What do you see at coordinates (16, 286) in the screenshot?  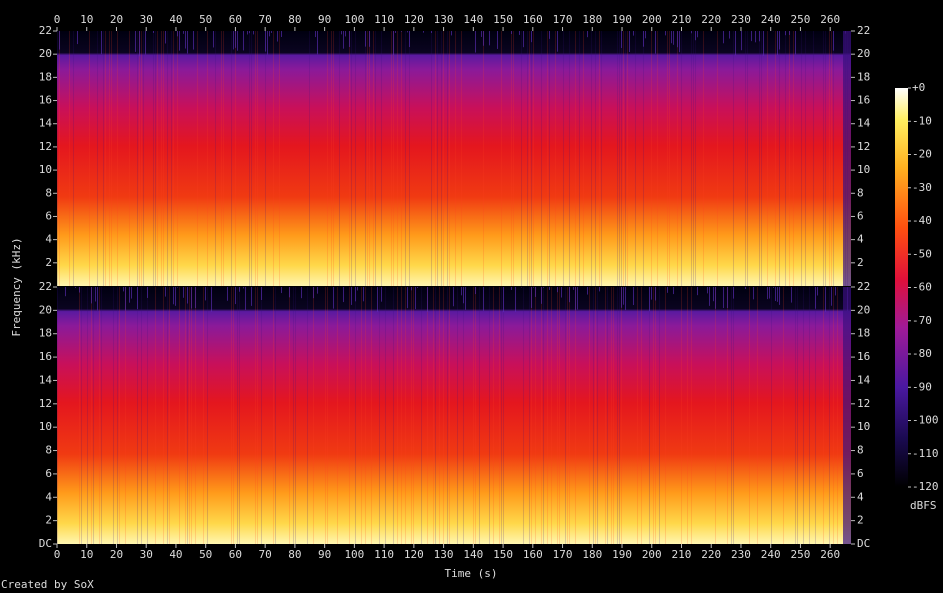 I see `y-axis-label: Frequency (kHz)` at bounding box center [16, 286].